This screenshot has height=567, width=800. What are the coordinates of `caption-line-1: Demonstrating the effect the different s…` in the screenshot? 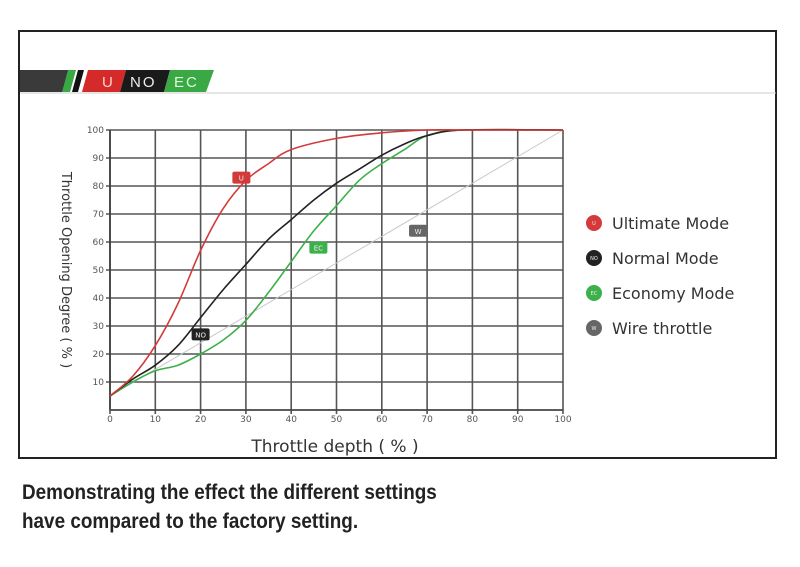 It's located at (229, 492).